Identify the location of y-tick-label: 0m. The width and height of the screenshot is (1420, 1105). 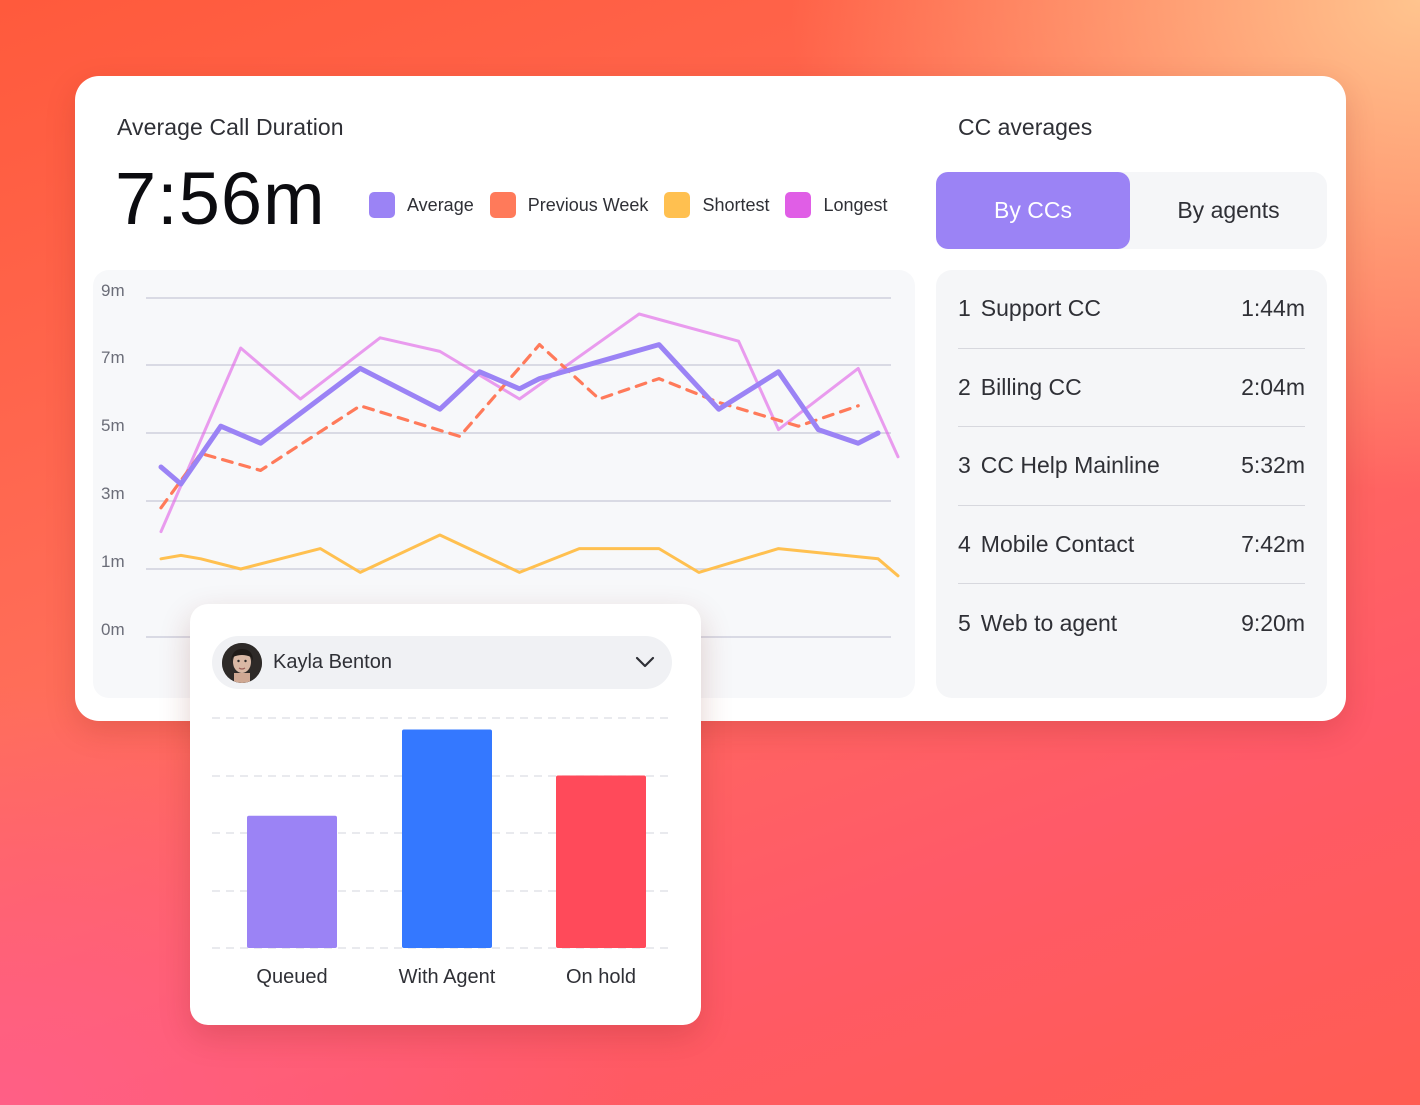
(113, 629).